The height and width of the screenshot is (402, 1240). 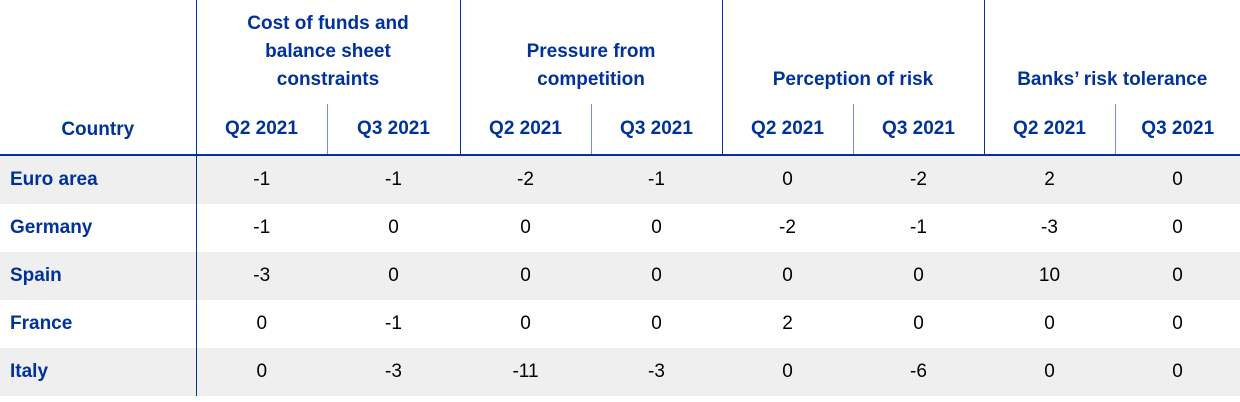 What do you see at coordinates (852, 52) in the screenshot?
I see `group-header-risk-perception: Perception of risk` at bounding box center [852, 52].